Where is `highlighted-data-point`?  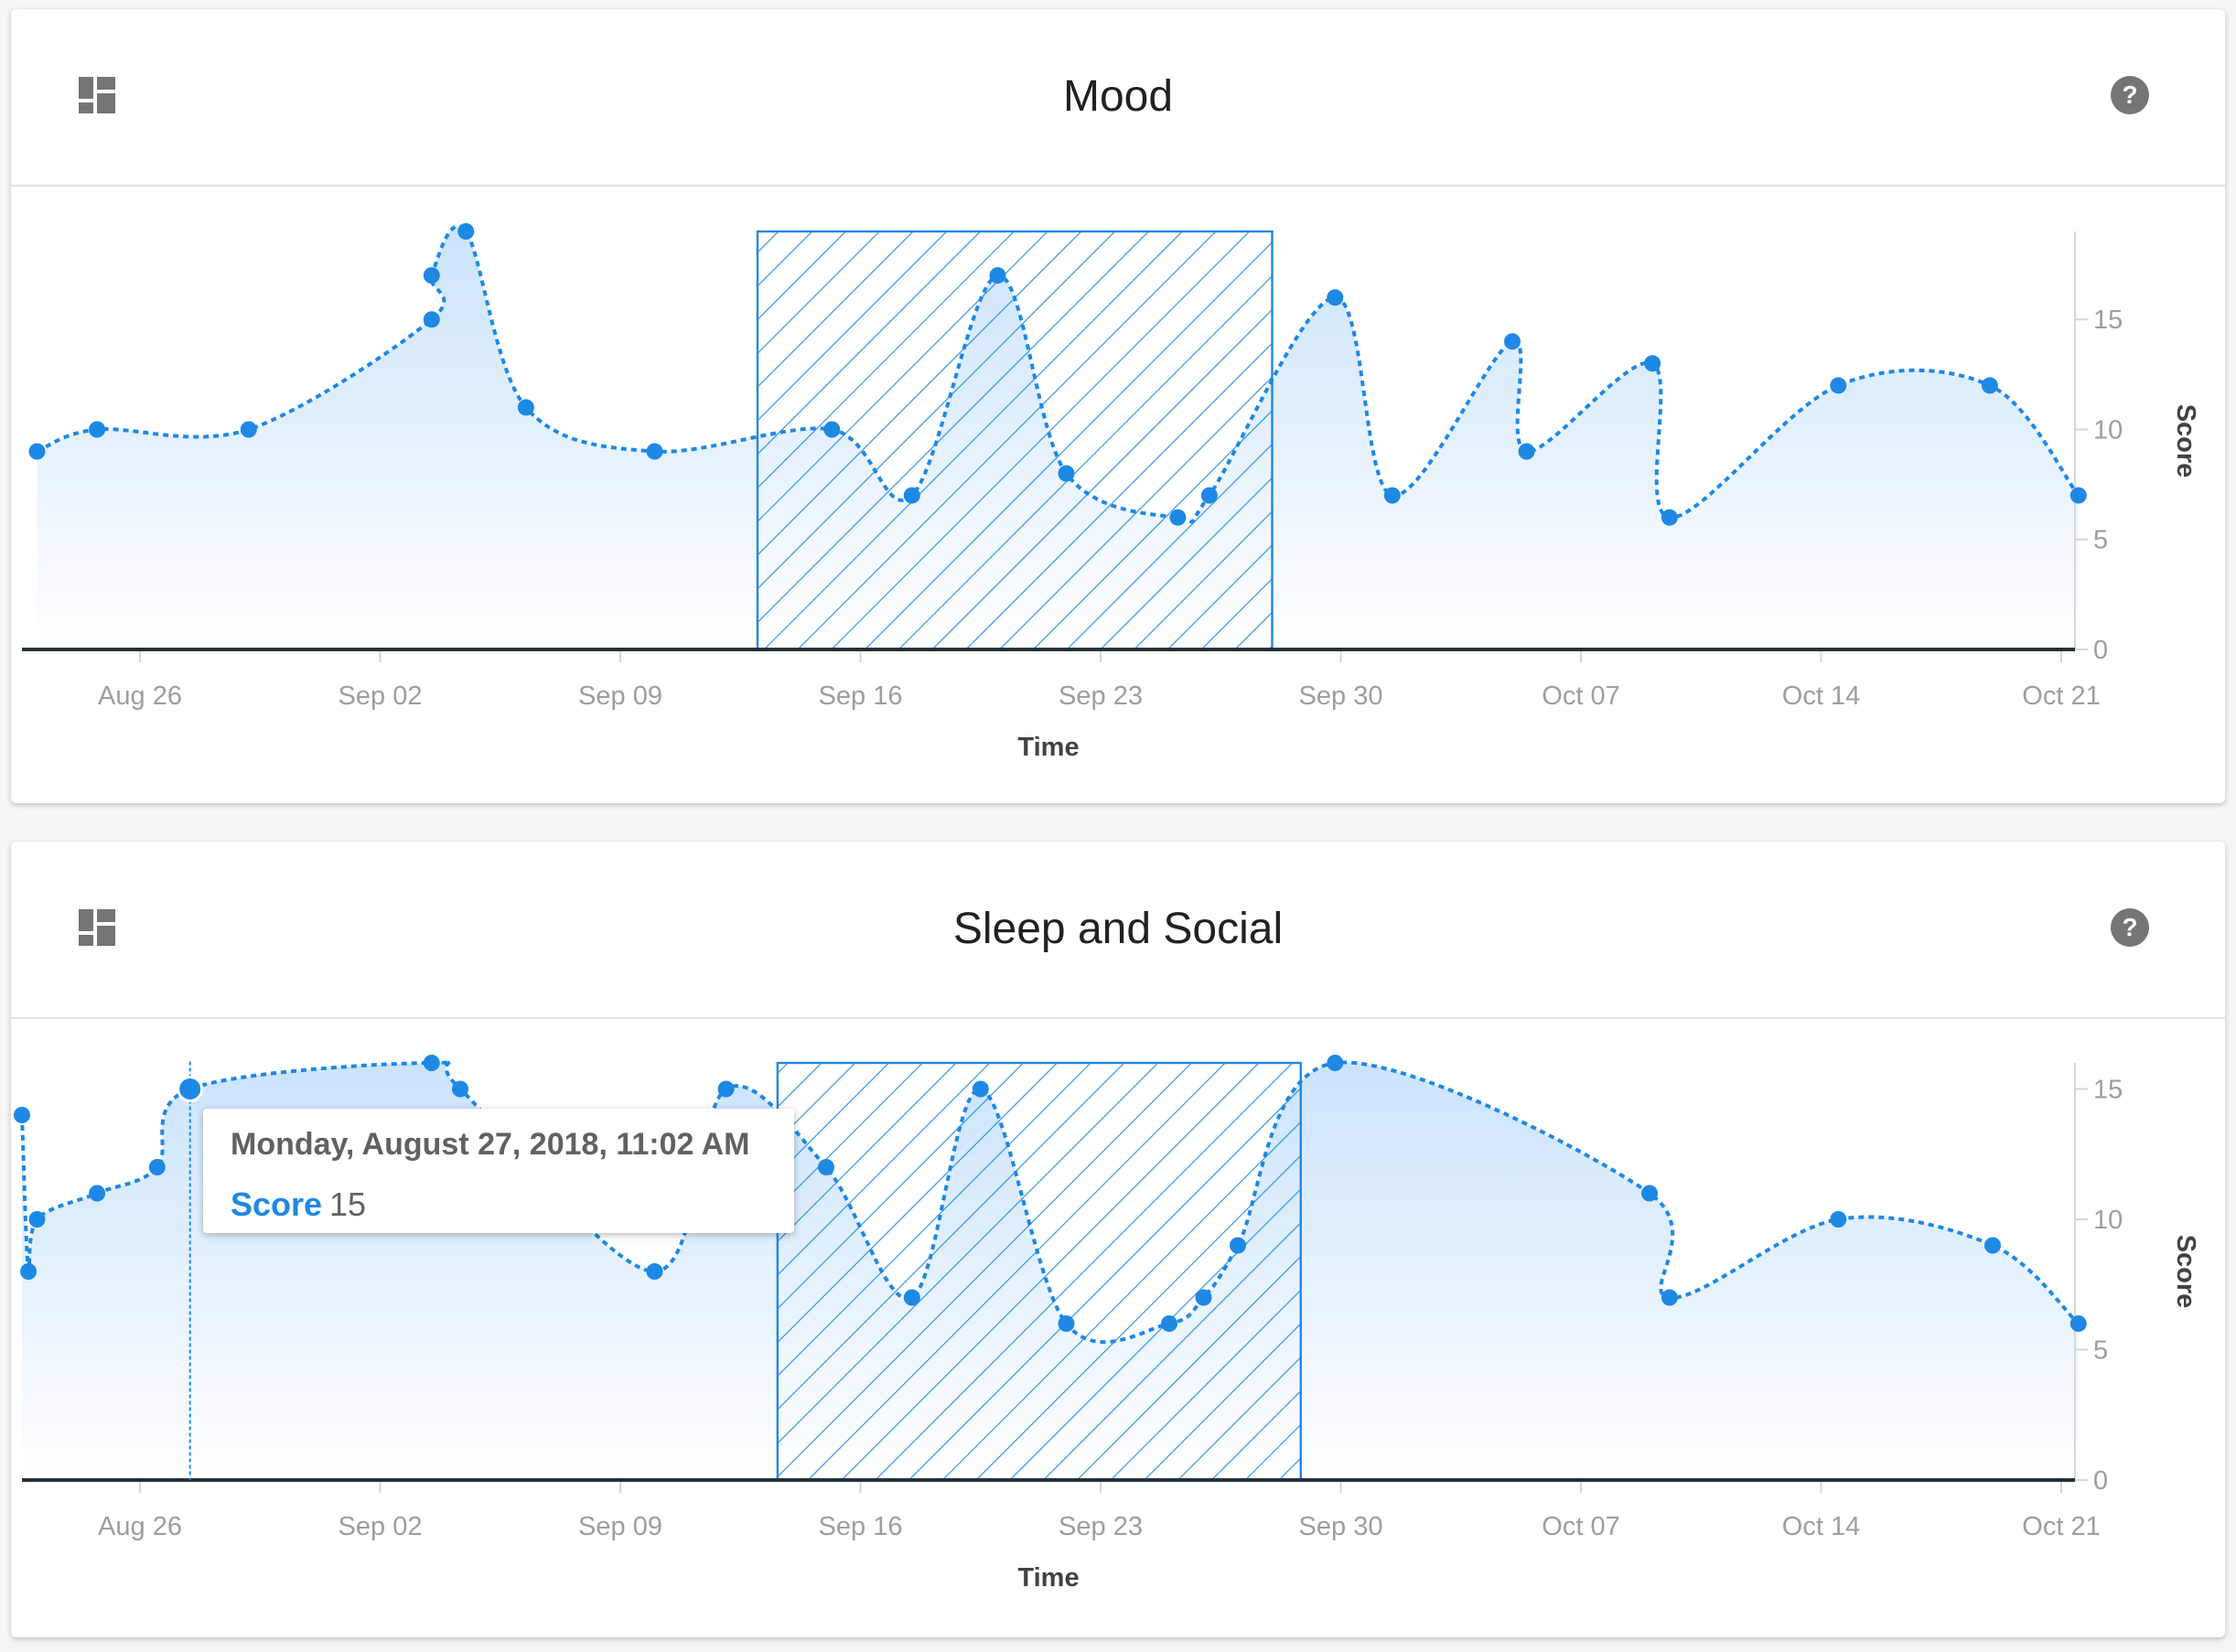
highlighted-data-point is located at coordinates (190, 1089).